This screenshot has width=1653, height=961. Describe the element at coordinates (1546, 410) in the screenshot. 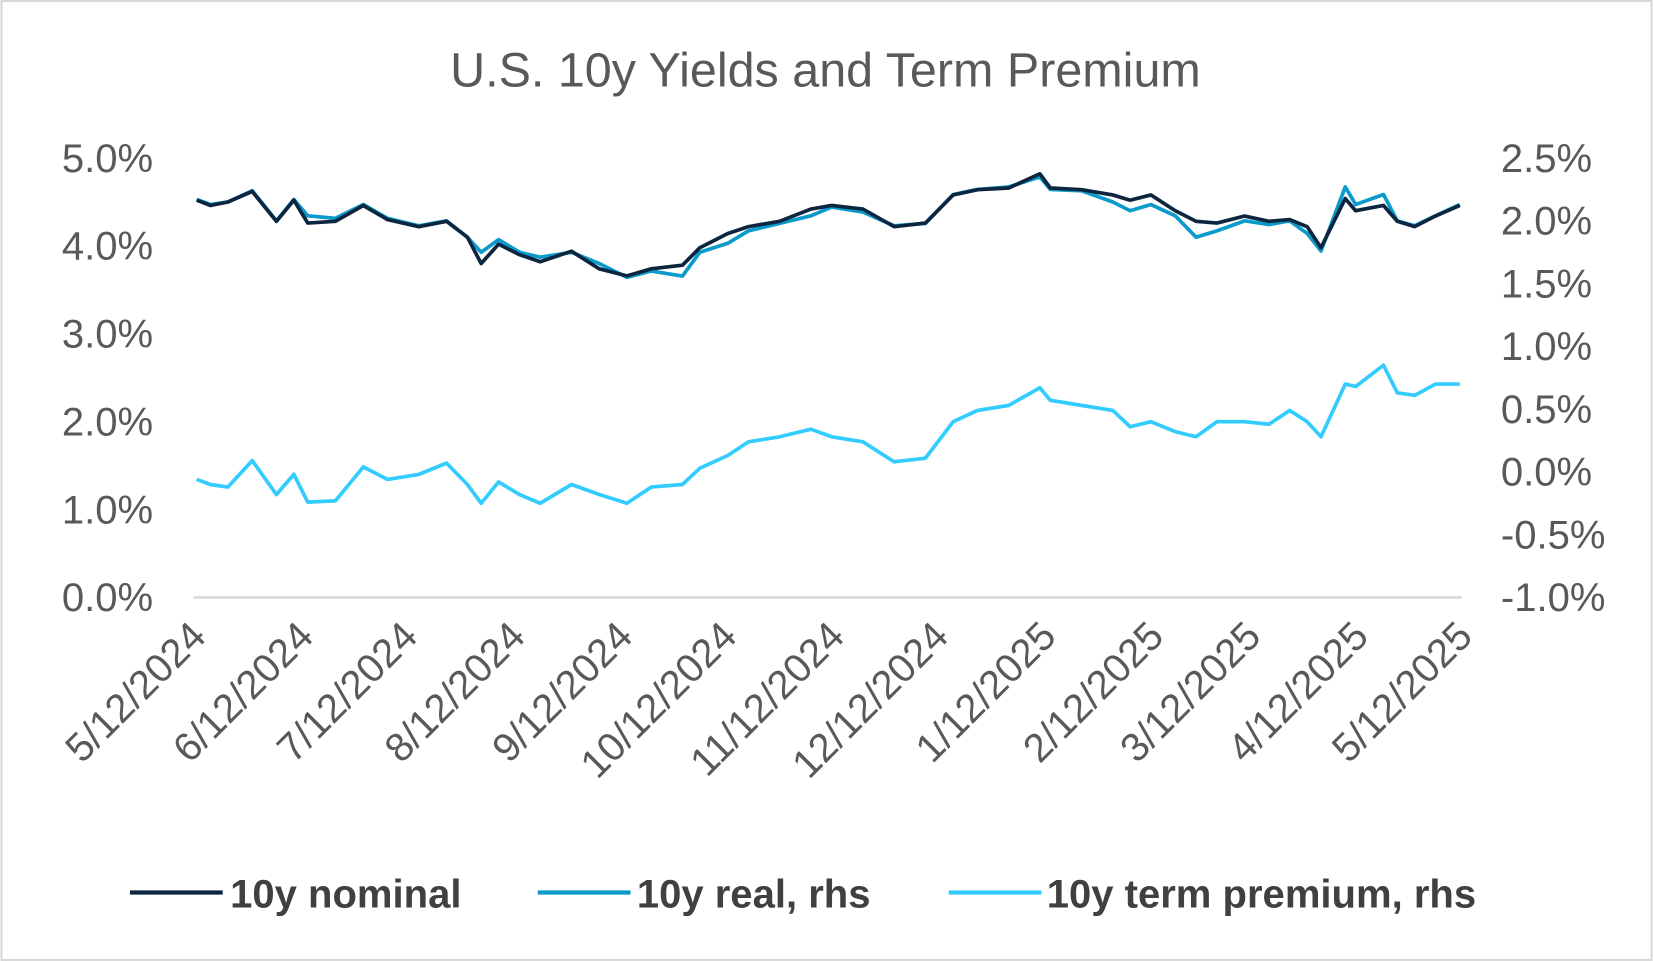

I see `right-y-tick-label: 0.5%` at that location.